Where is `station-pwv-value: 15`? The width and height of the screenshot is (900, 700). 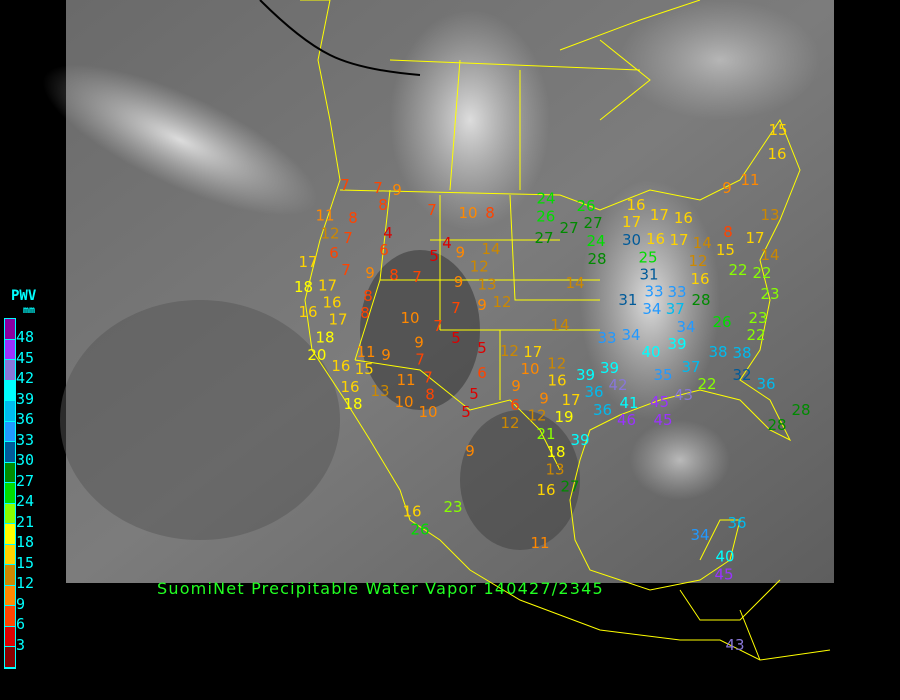
station-pwv-value: 15 is located at coordinates (725, 250).